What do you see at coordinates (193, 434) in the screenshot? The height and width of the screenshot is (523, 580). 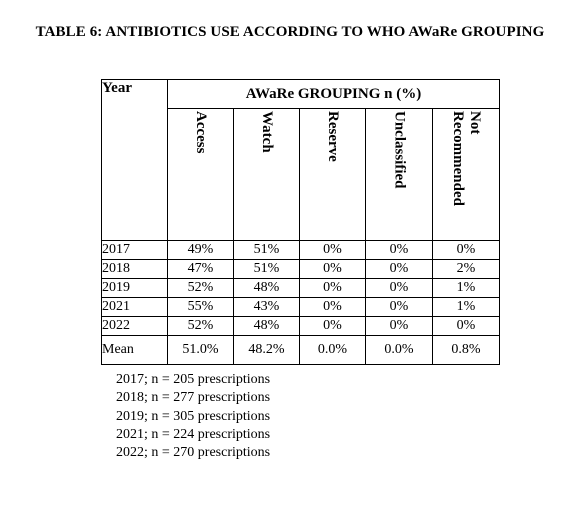 I see `note-line: 2021; n = 224 prescriptions` at bounding box center [193, 434].